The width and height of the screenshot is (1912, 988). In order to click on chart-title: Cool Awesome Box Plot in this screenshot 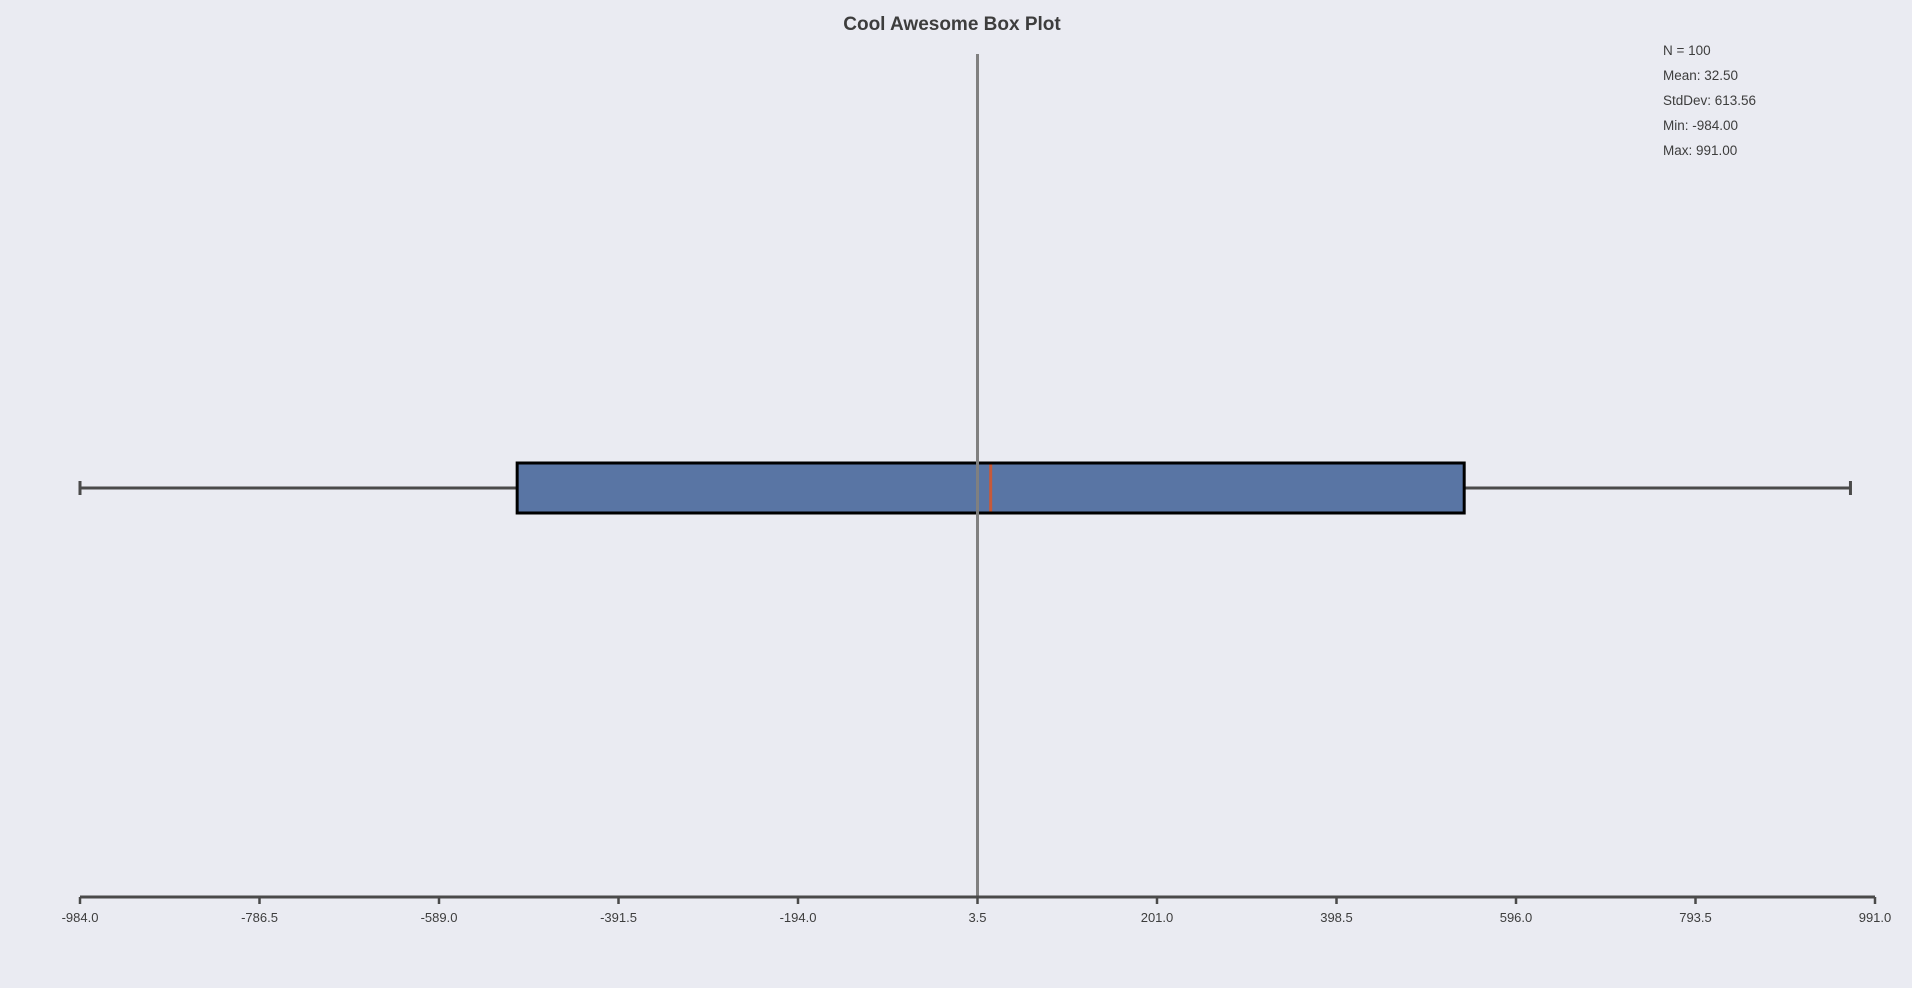, I will do `click(952, 24)`.